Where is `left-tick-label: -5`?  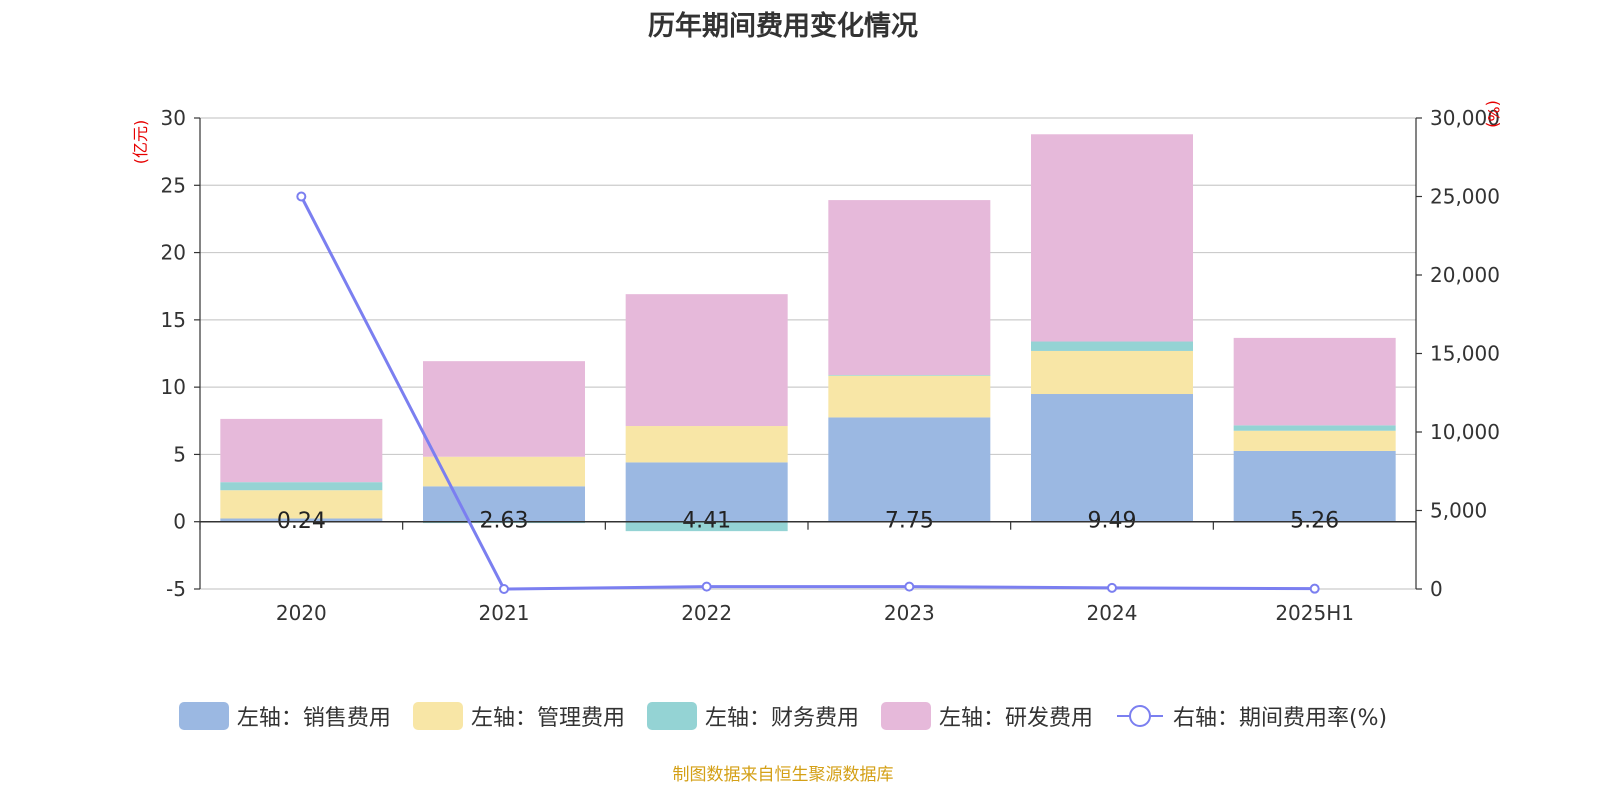 left-tick-label: -5 is located at coordinates (176, 589).